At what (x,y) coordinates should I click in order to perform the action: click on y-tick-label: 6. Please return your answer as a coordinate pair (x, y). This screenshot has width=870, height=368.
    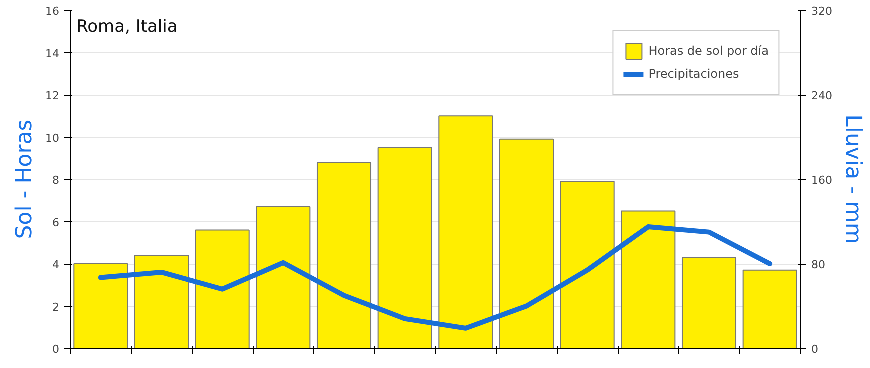
    Looking at the image, I should click on (56, 223).